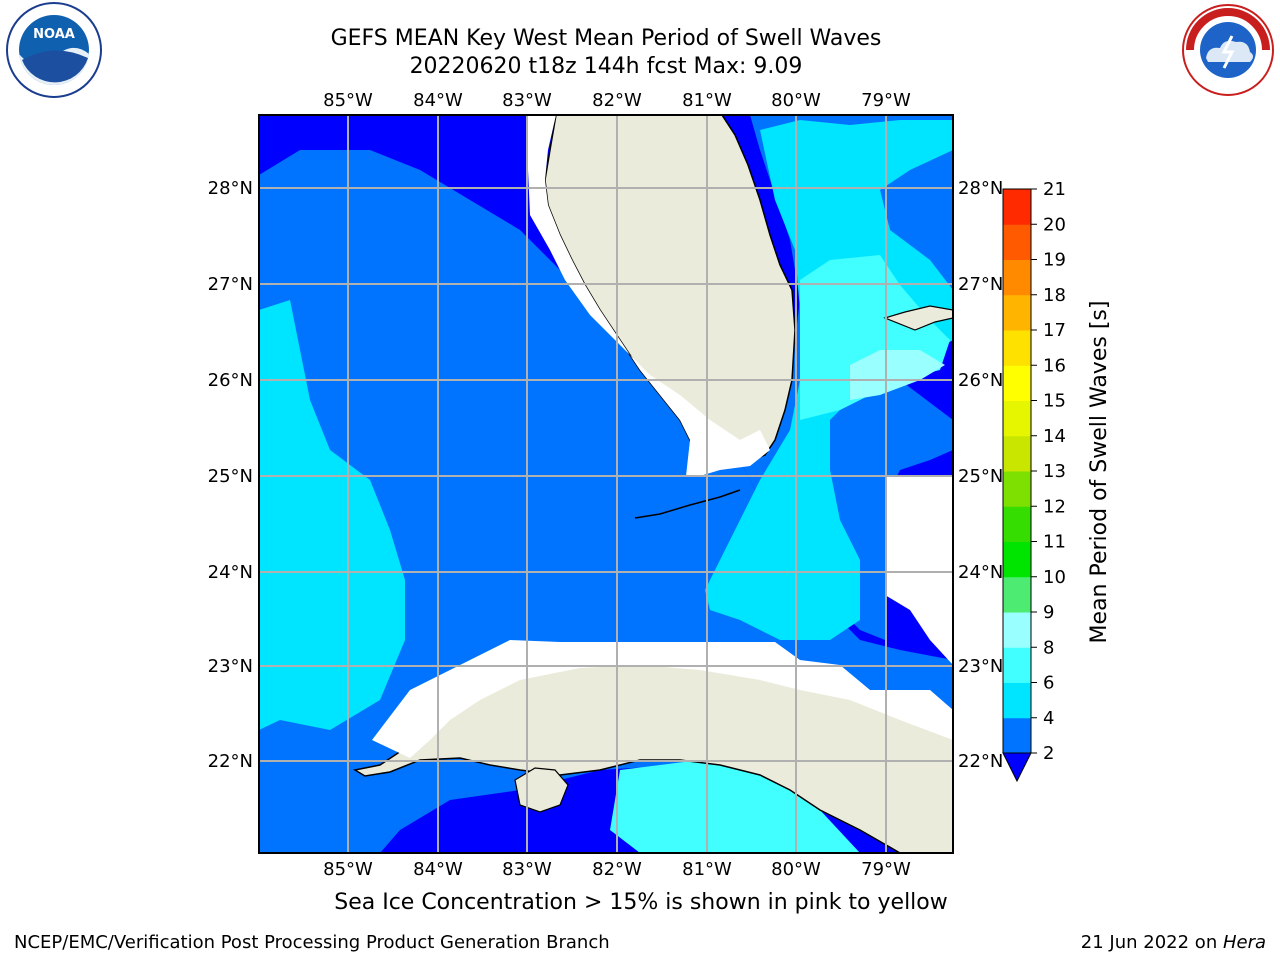 The width and height of the screenshot is (1280, 960). Describe the element at coordinates (1054, 224) in the screenshot. I see `colorbar-tick-label: 20` at that location.